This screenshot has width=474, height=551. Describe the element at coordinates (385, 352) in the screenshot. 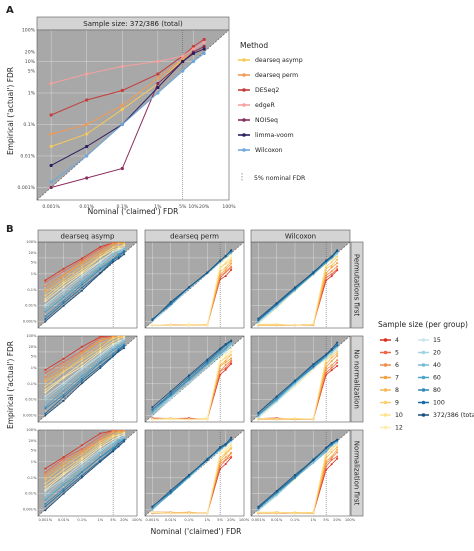

I see `panel-b-legend-key-point` at that location.